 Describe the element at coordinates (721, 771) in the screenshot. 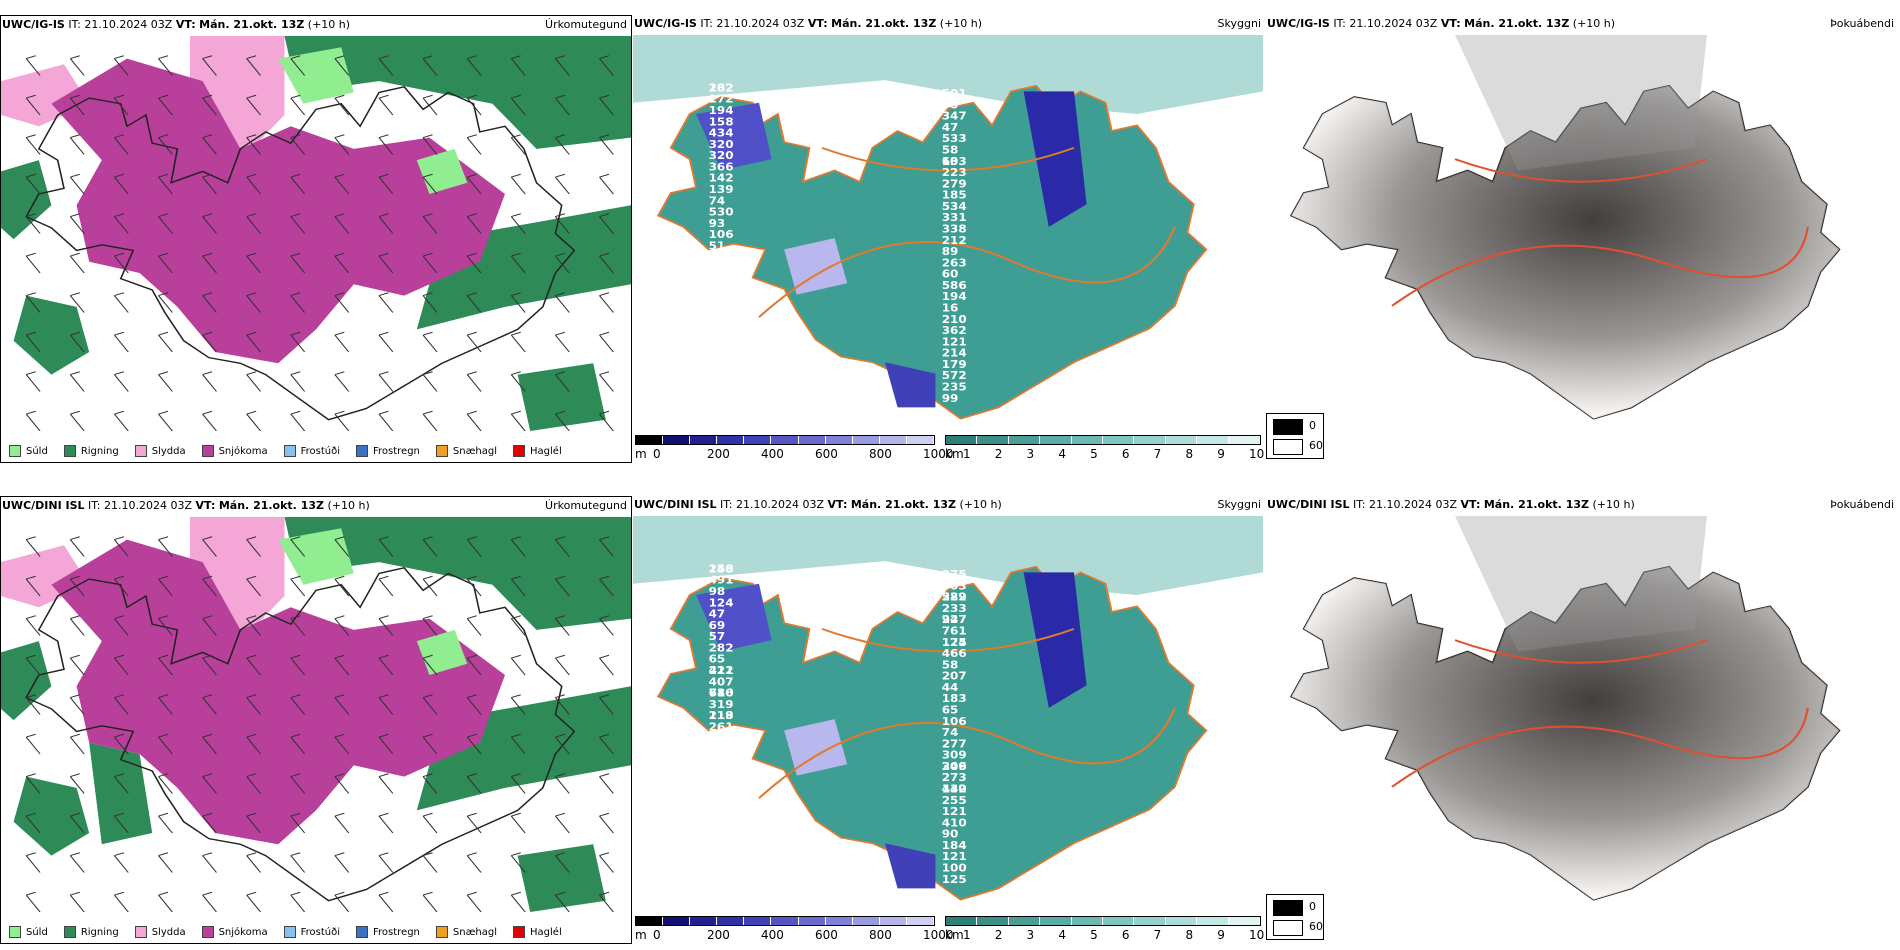

I see `ceiling-value-label: 196` at that location.